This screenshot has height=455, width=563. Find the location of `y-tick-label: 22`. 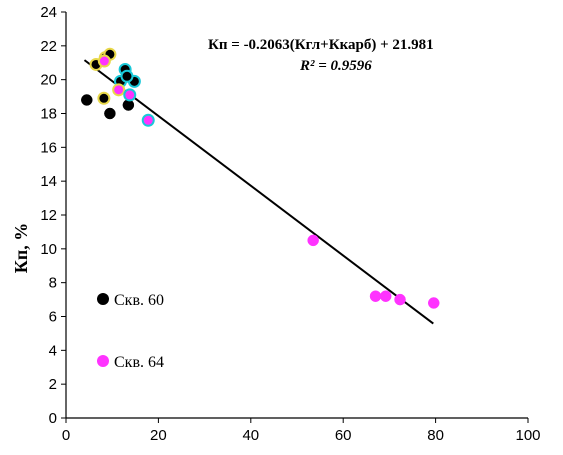

y-tick-label: 22 is located at coordinates (48, 46).